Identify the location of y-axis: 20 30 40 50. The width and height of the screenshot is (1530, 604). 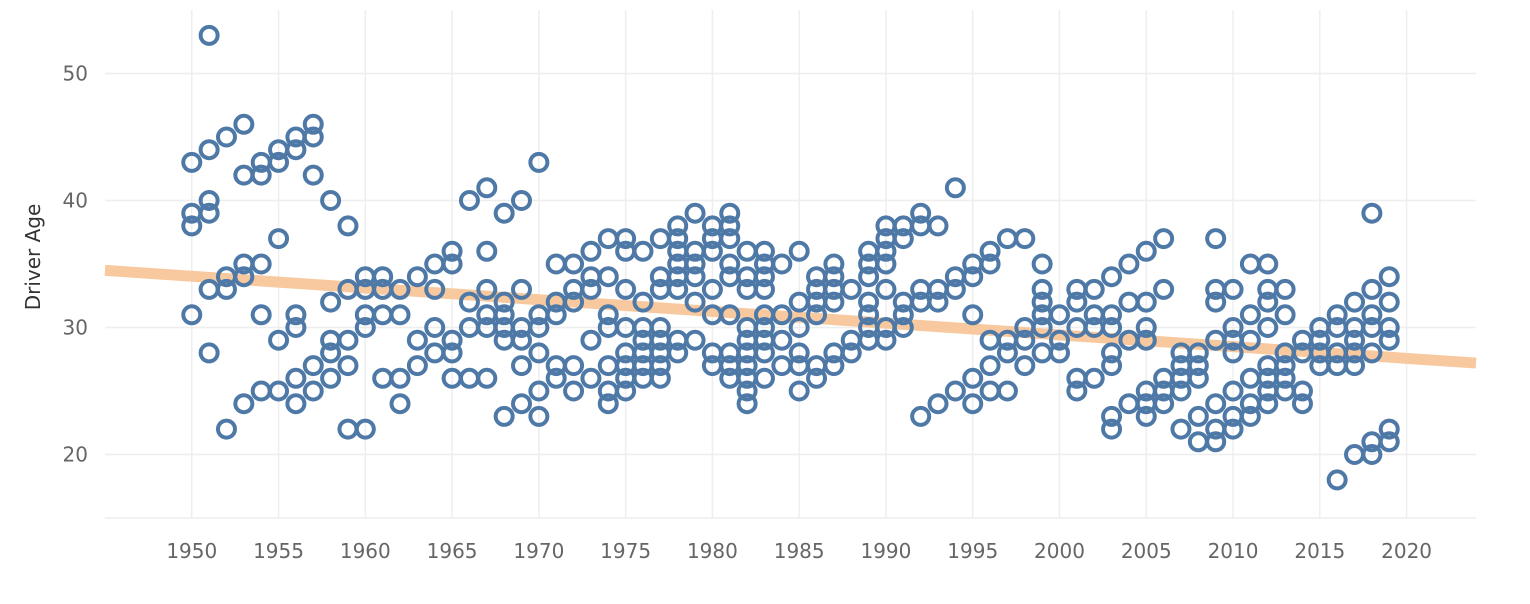
(75, 264).